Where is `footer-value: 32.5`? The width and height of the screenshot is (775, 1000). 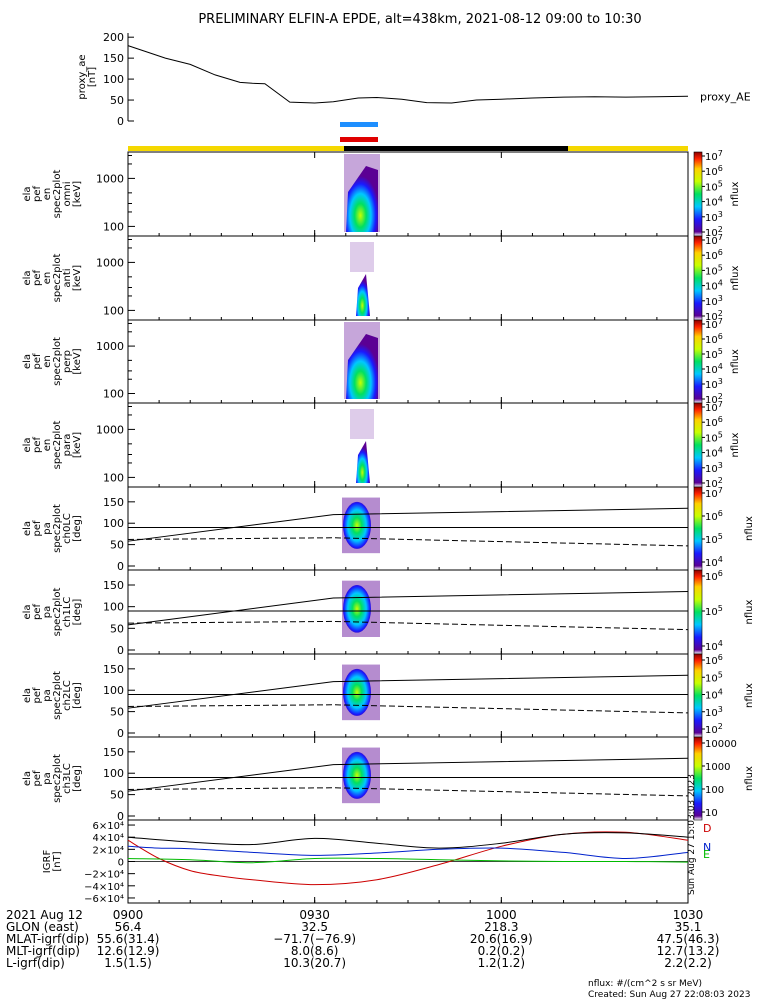
footer-value: 32.5 is located at coordinates (314, 927).